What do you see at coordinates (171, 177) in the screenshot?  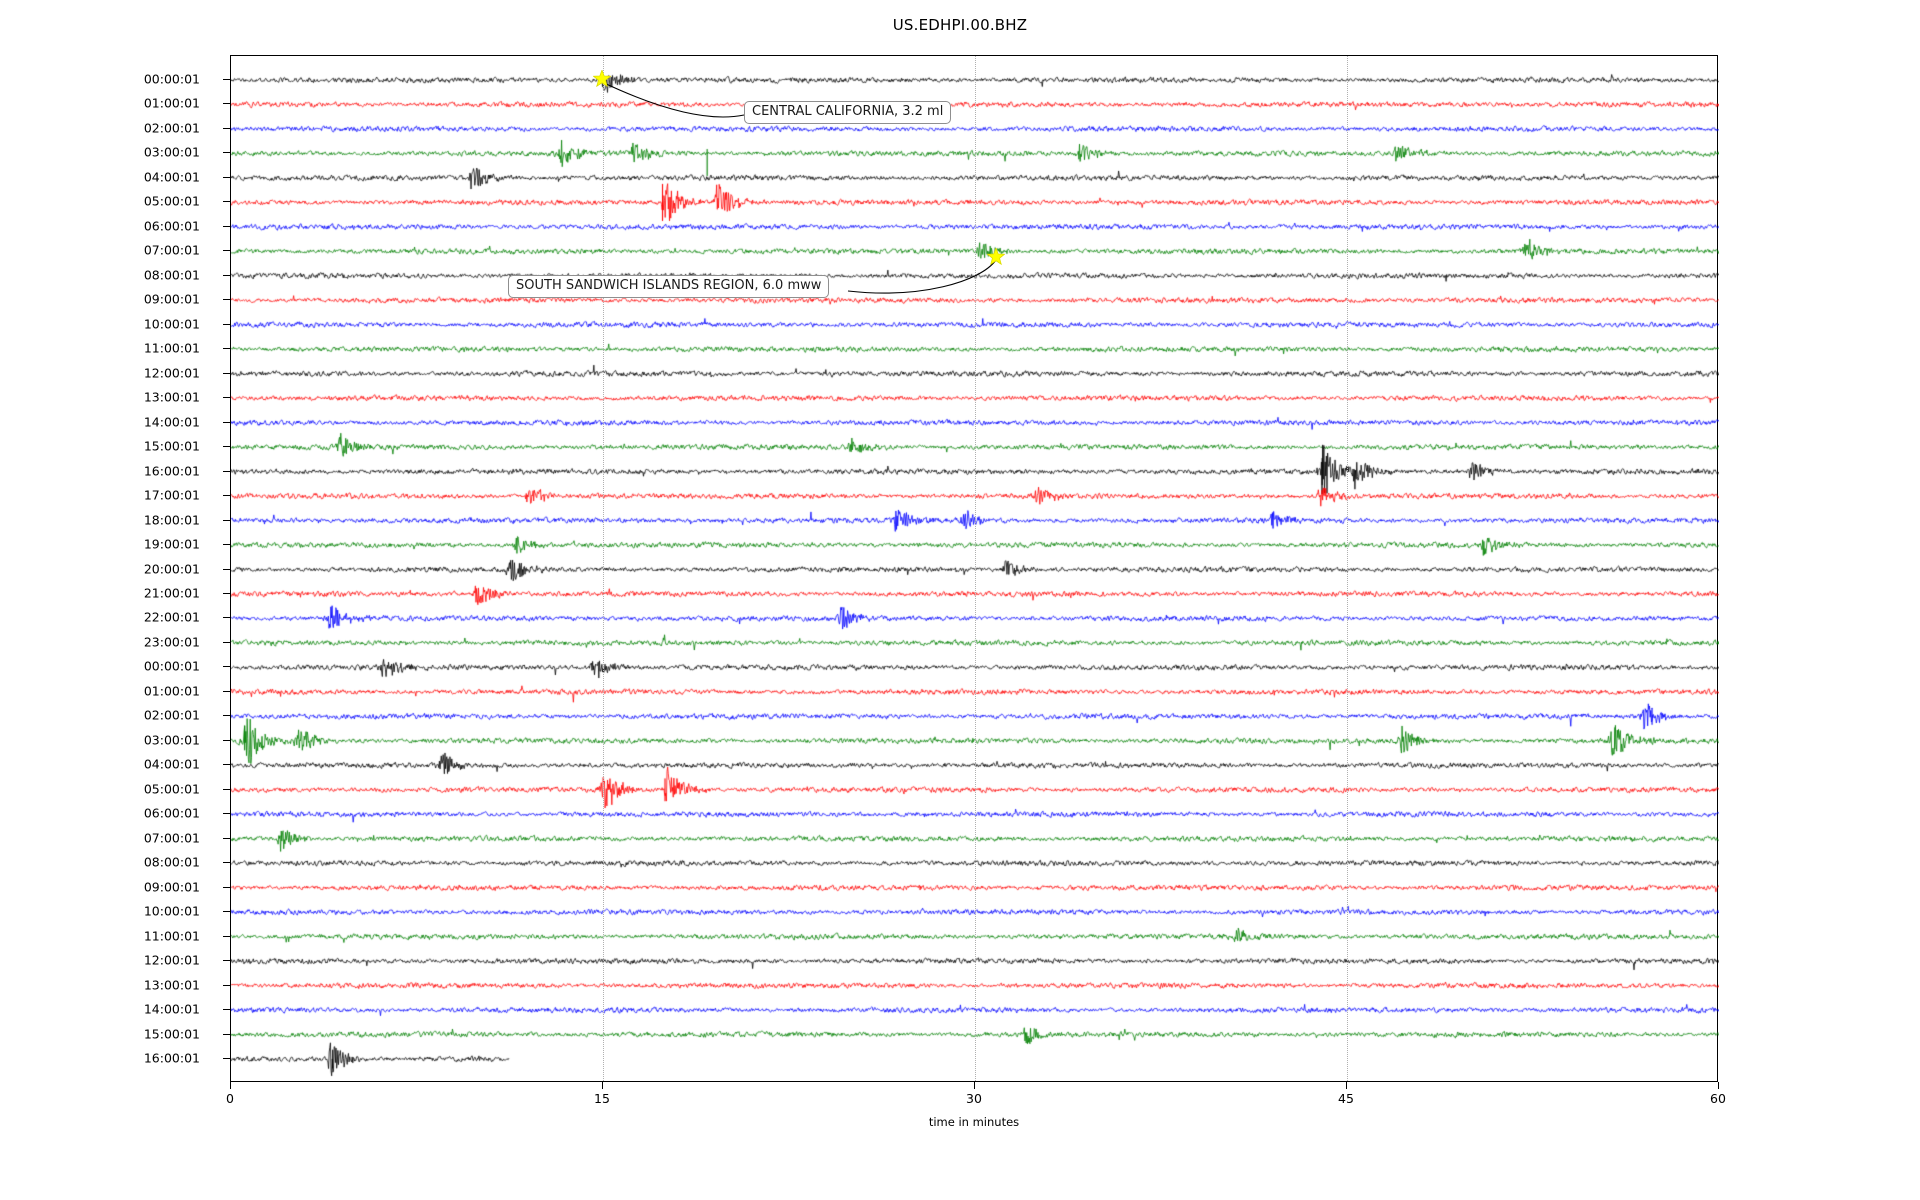 I see `y-tick-label-4: 04:00:01` at bounding box center [171, 177].